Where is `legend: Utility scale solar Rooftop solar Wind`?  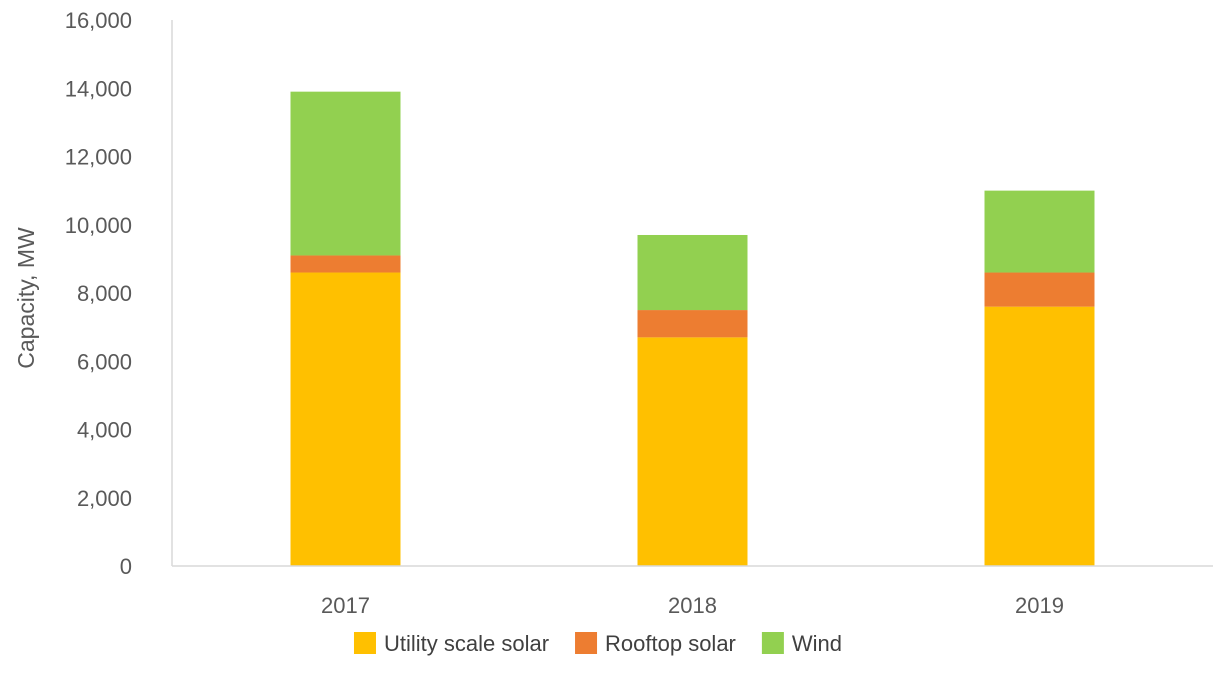
legend: Utility scale solar Rooftop solar Wind is located at coordinates (597, 643).